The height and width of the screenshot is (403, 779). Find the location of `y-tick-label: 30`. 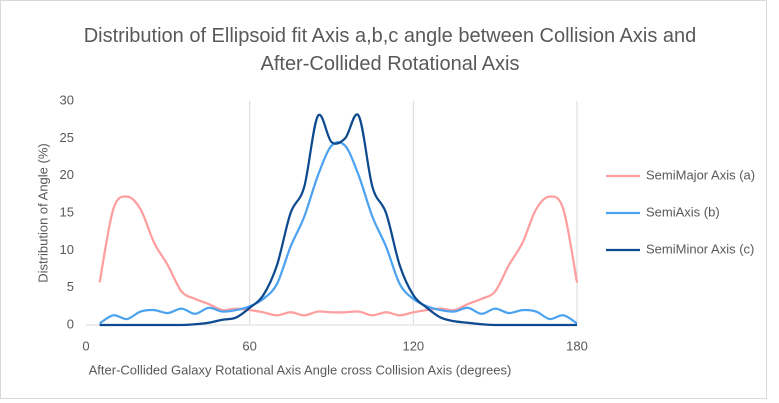

y-tick-label: 30 is located at coordinates (67, 99).